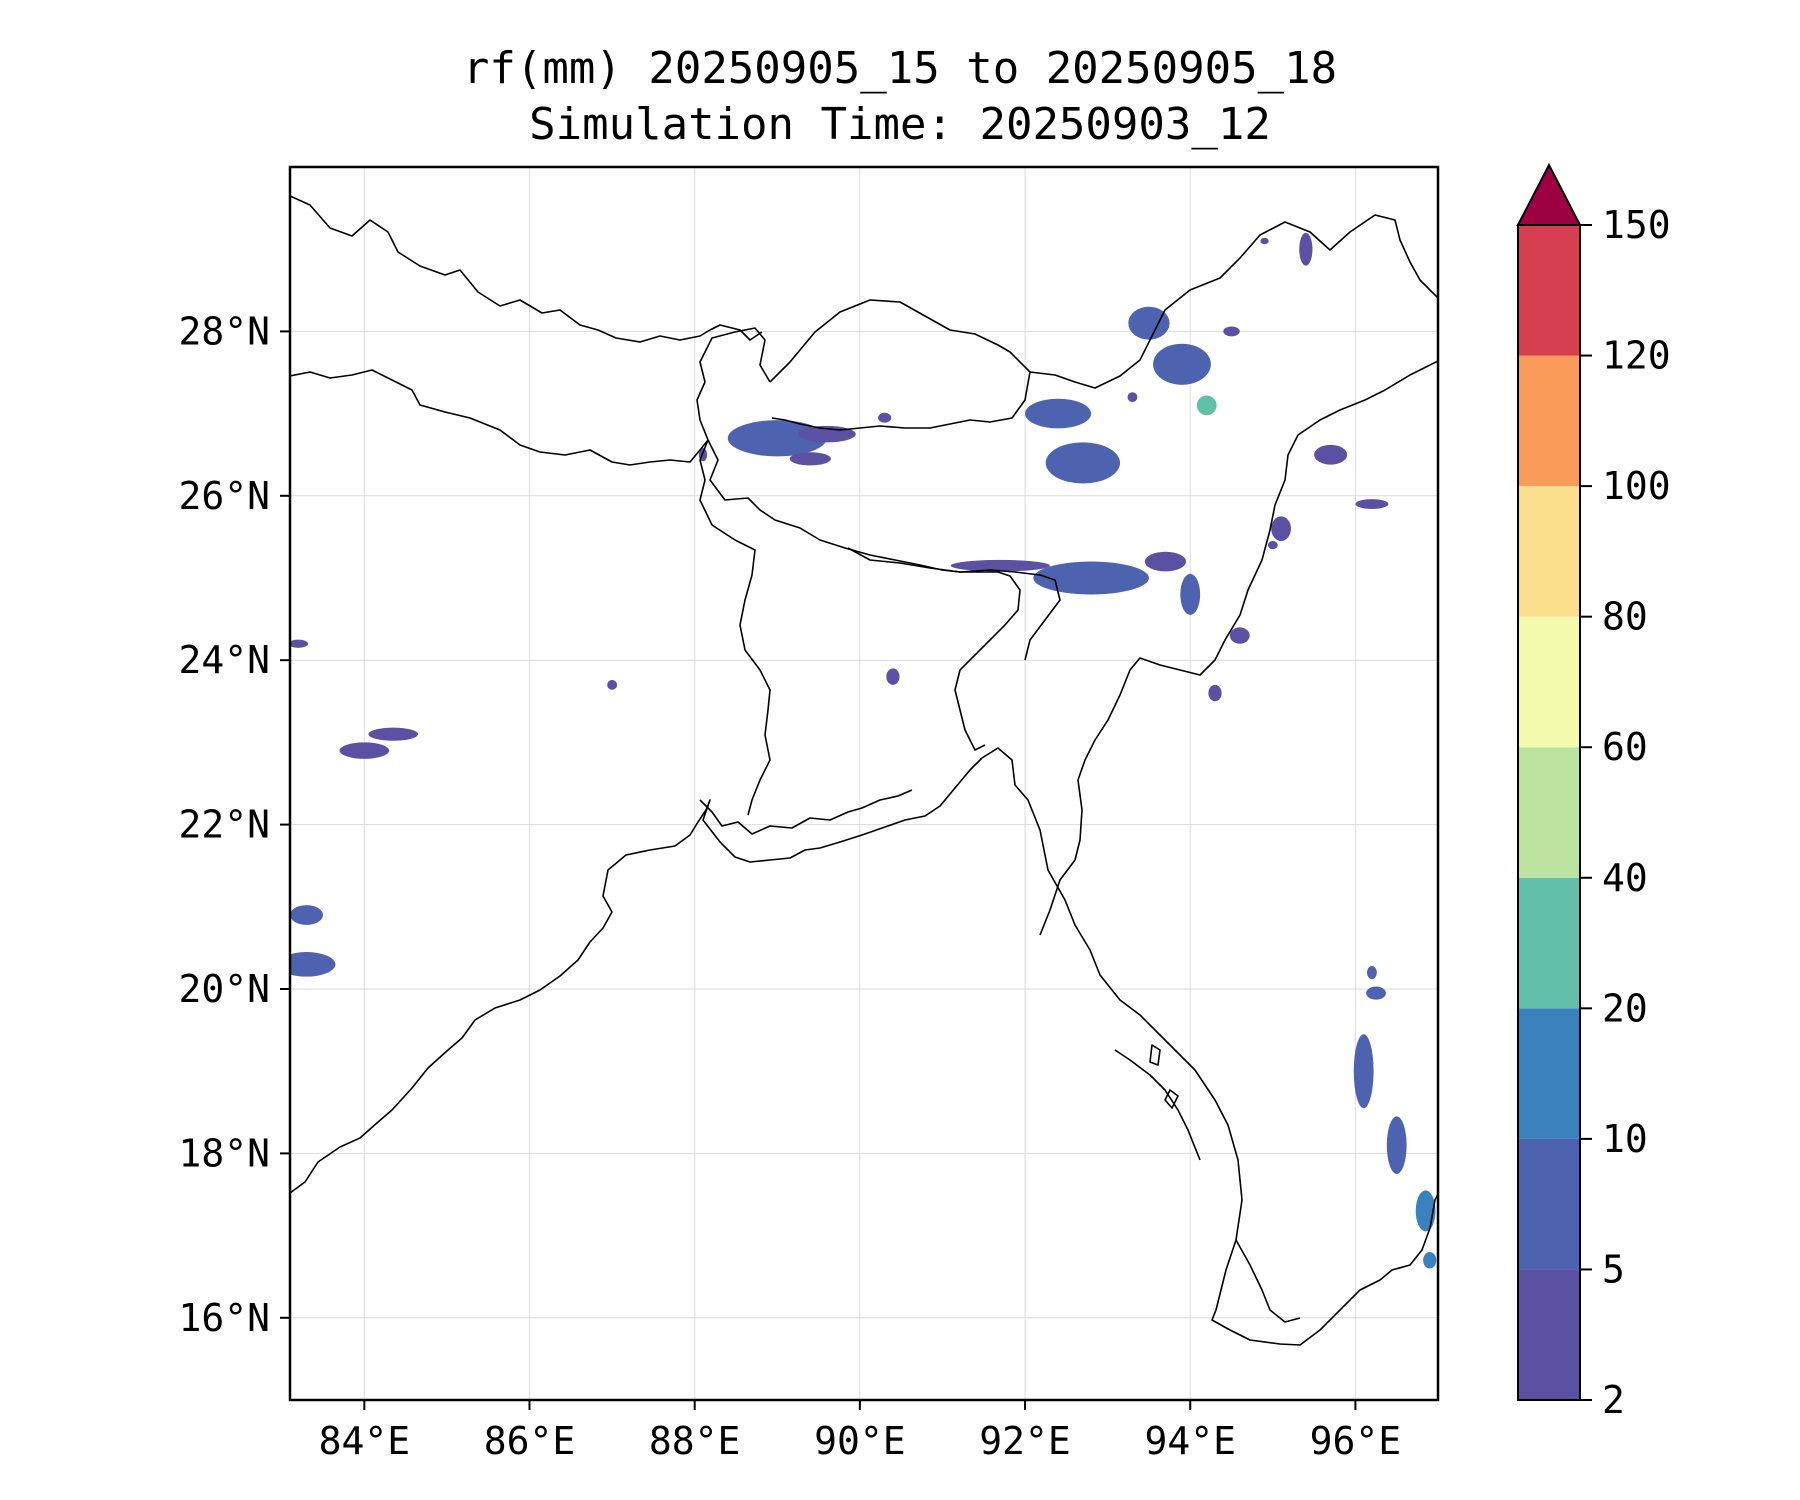 This screenshot has width=1800, height=1500. Describe the element at coordinates (1636, 486) in the screenshot. I see `colorbar-tick-label: 100` at that location.